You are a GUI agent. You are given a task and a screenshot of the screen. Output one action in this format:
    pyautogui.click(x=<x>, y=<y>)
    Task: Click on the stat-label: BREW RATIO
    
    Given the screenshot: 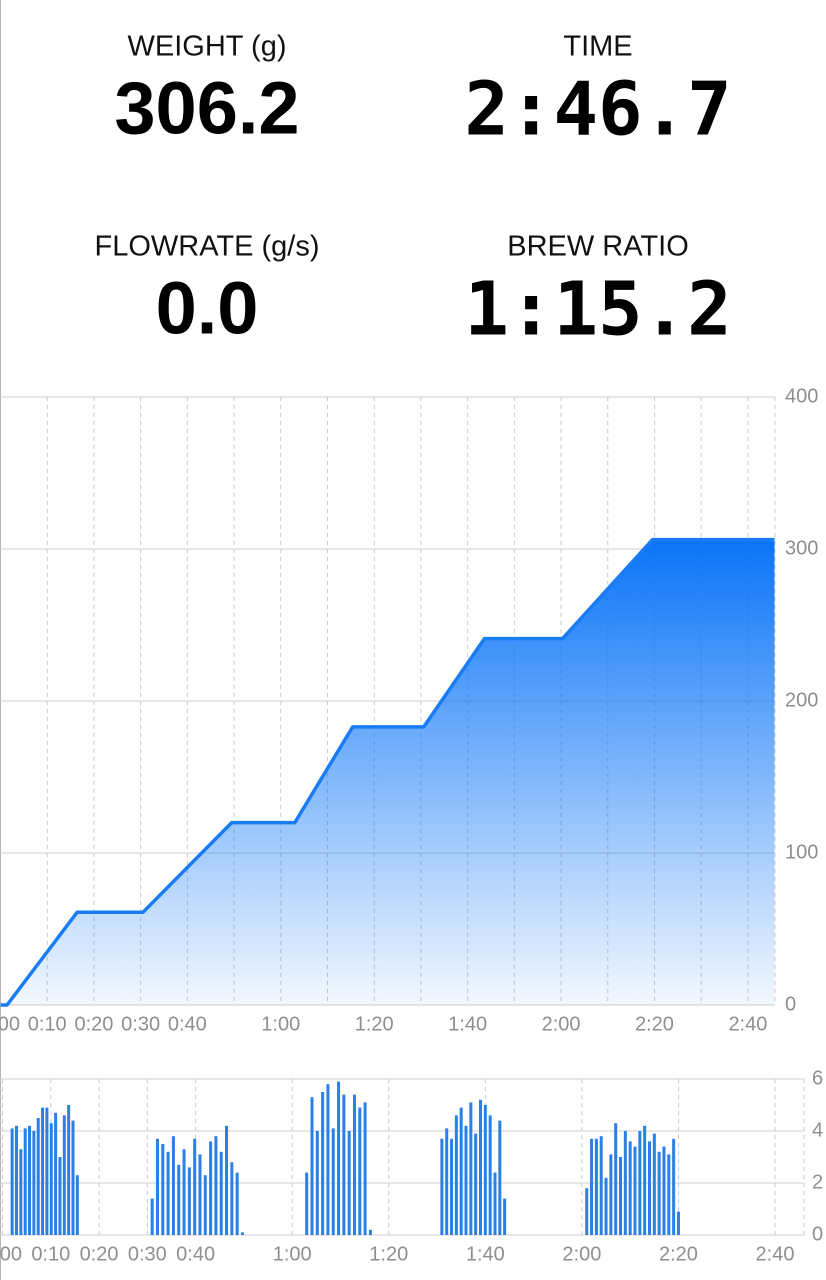 What is the action you would take?
    pyautogui.click(x=598, y=247)
    